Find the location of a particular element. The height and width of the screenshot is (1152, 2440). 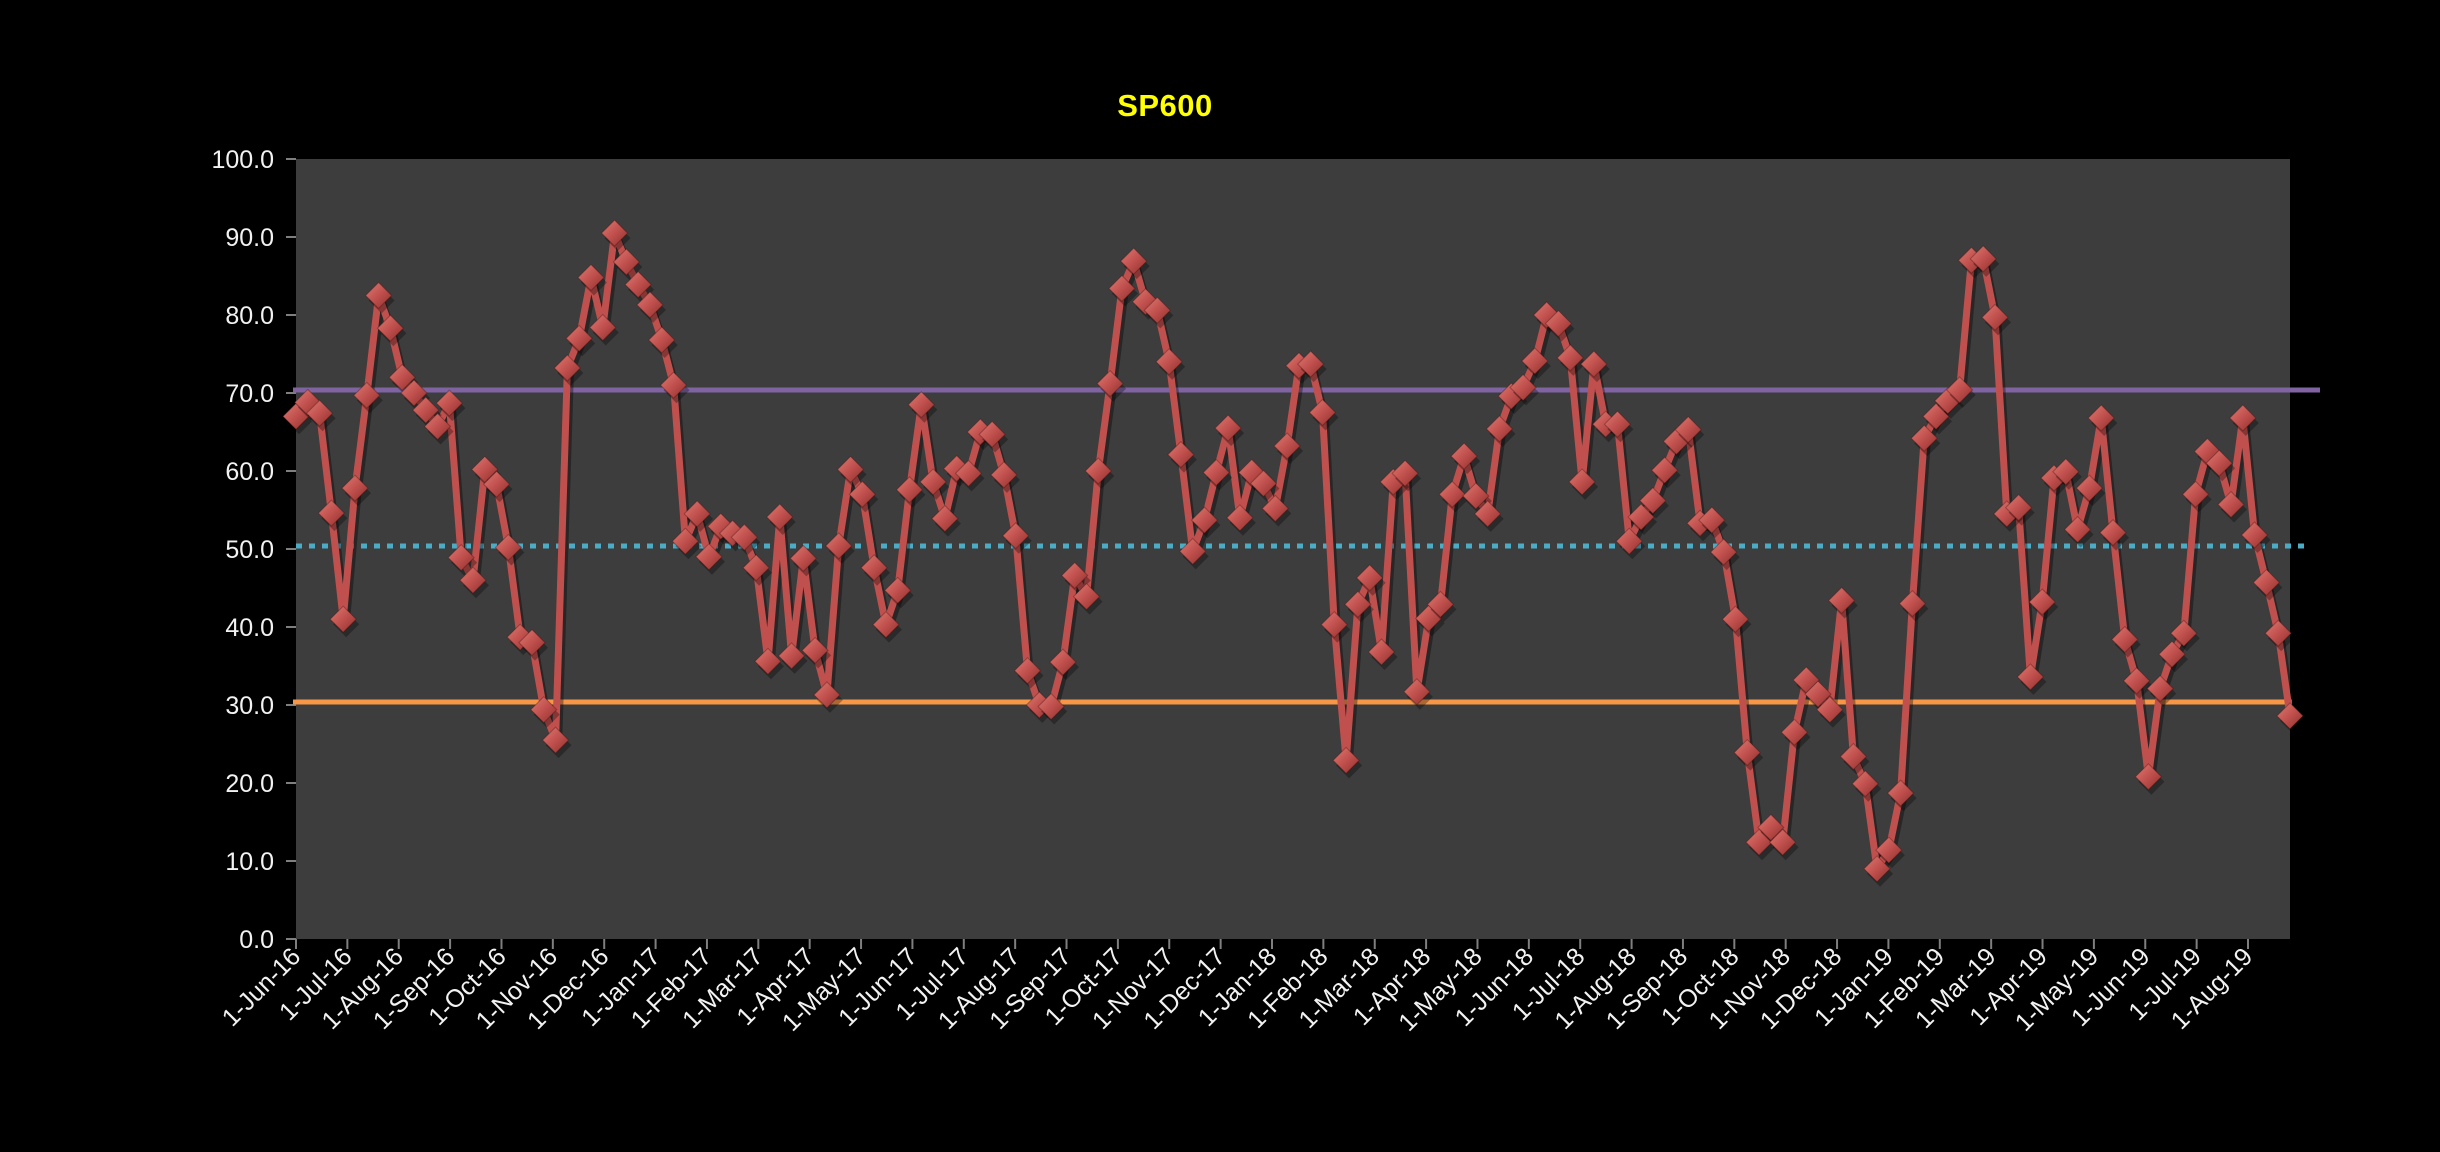

y-axis-label: 20.0 is located at coordinates (249, 784).